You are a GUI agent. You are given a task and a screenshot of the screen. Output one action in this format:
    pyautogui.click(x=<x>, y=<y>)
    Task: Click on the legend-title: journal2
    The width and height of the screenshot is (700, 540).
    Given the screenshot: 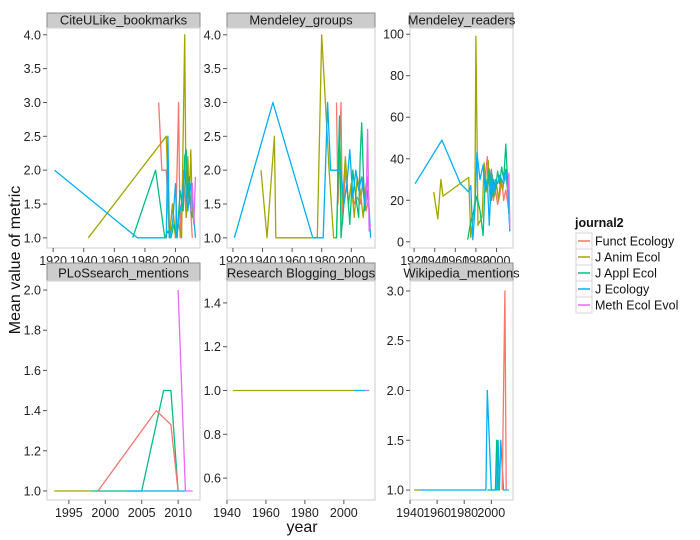 What is the action you would take?
    pyautogui.click(x=599, y=223)
    